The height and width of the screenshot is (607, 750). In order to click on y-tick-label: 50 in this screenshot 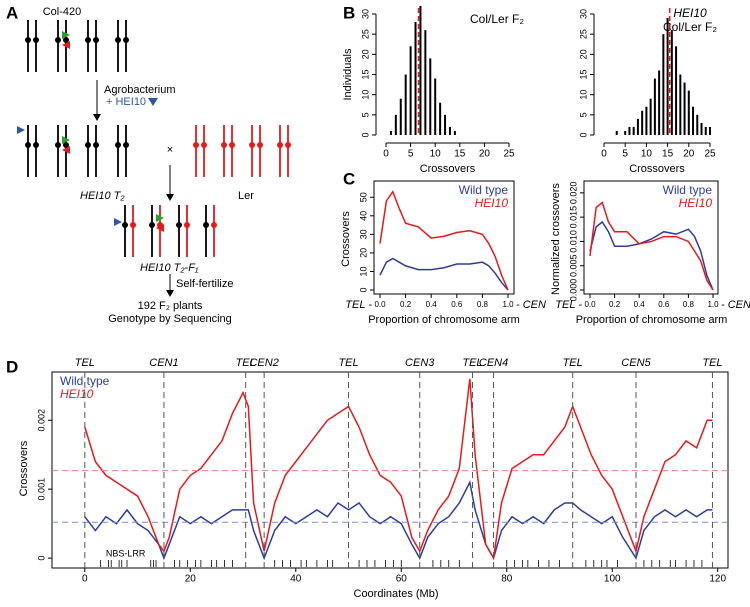, I will do `click(363, 197)`.